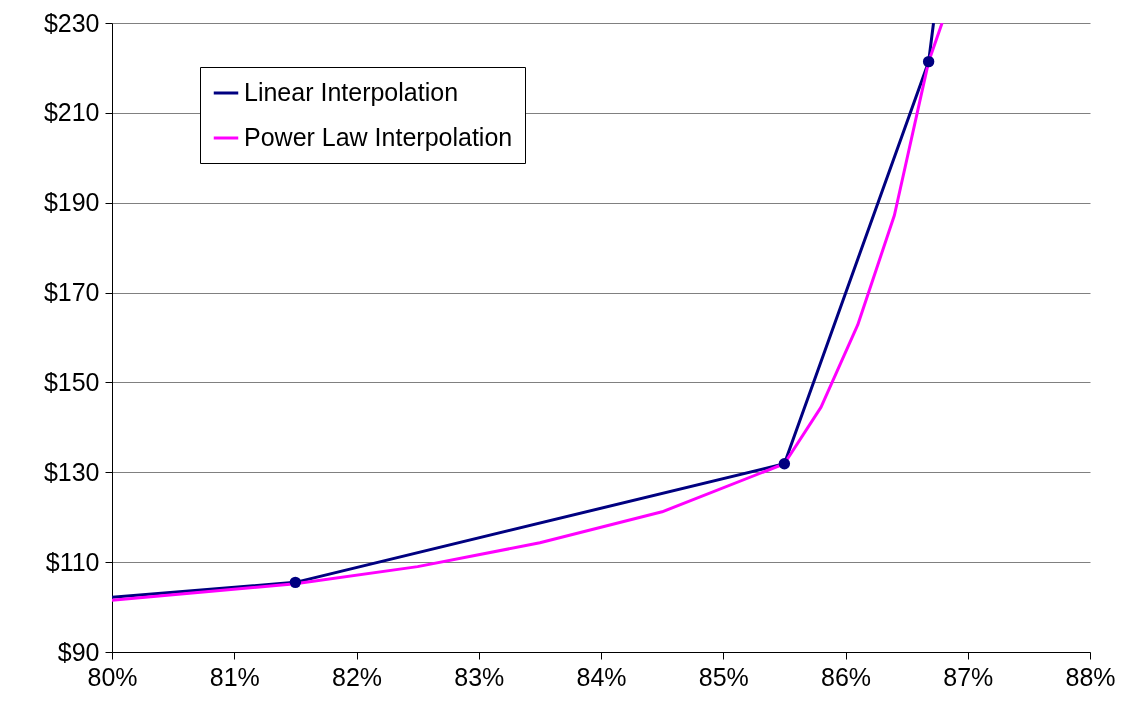  What do you see at coordinates (71, 381) in the screenshot?
I see `y-tick-label: $150` at bounding box center [71, 381].